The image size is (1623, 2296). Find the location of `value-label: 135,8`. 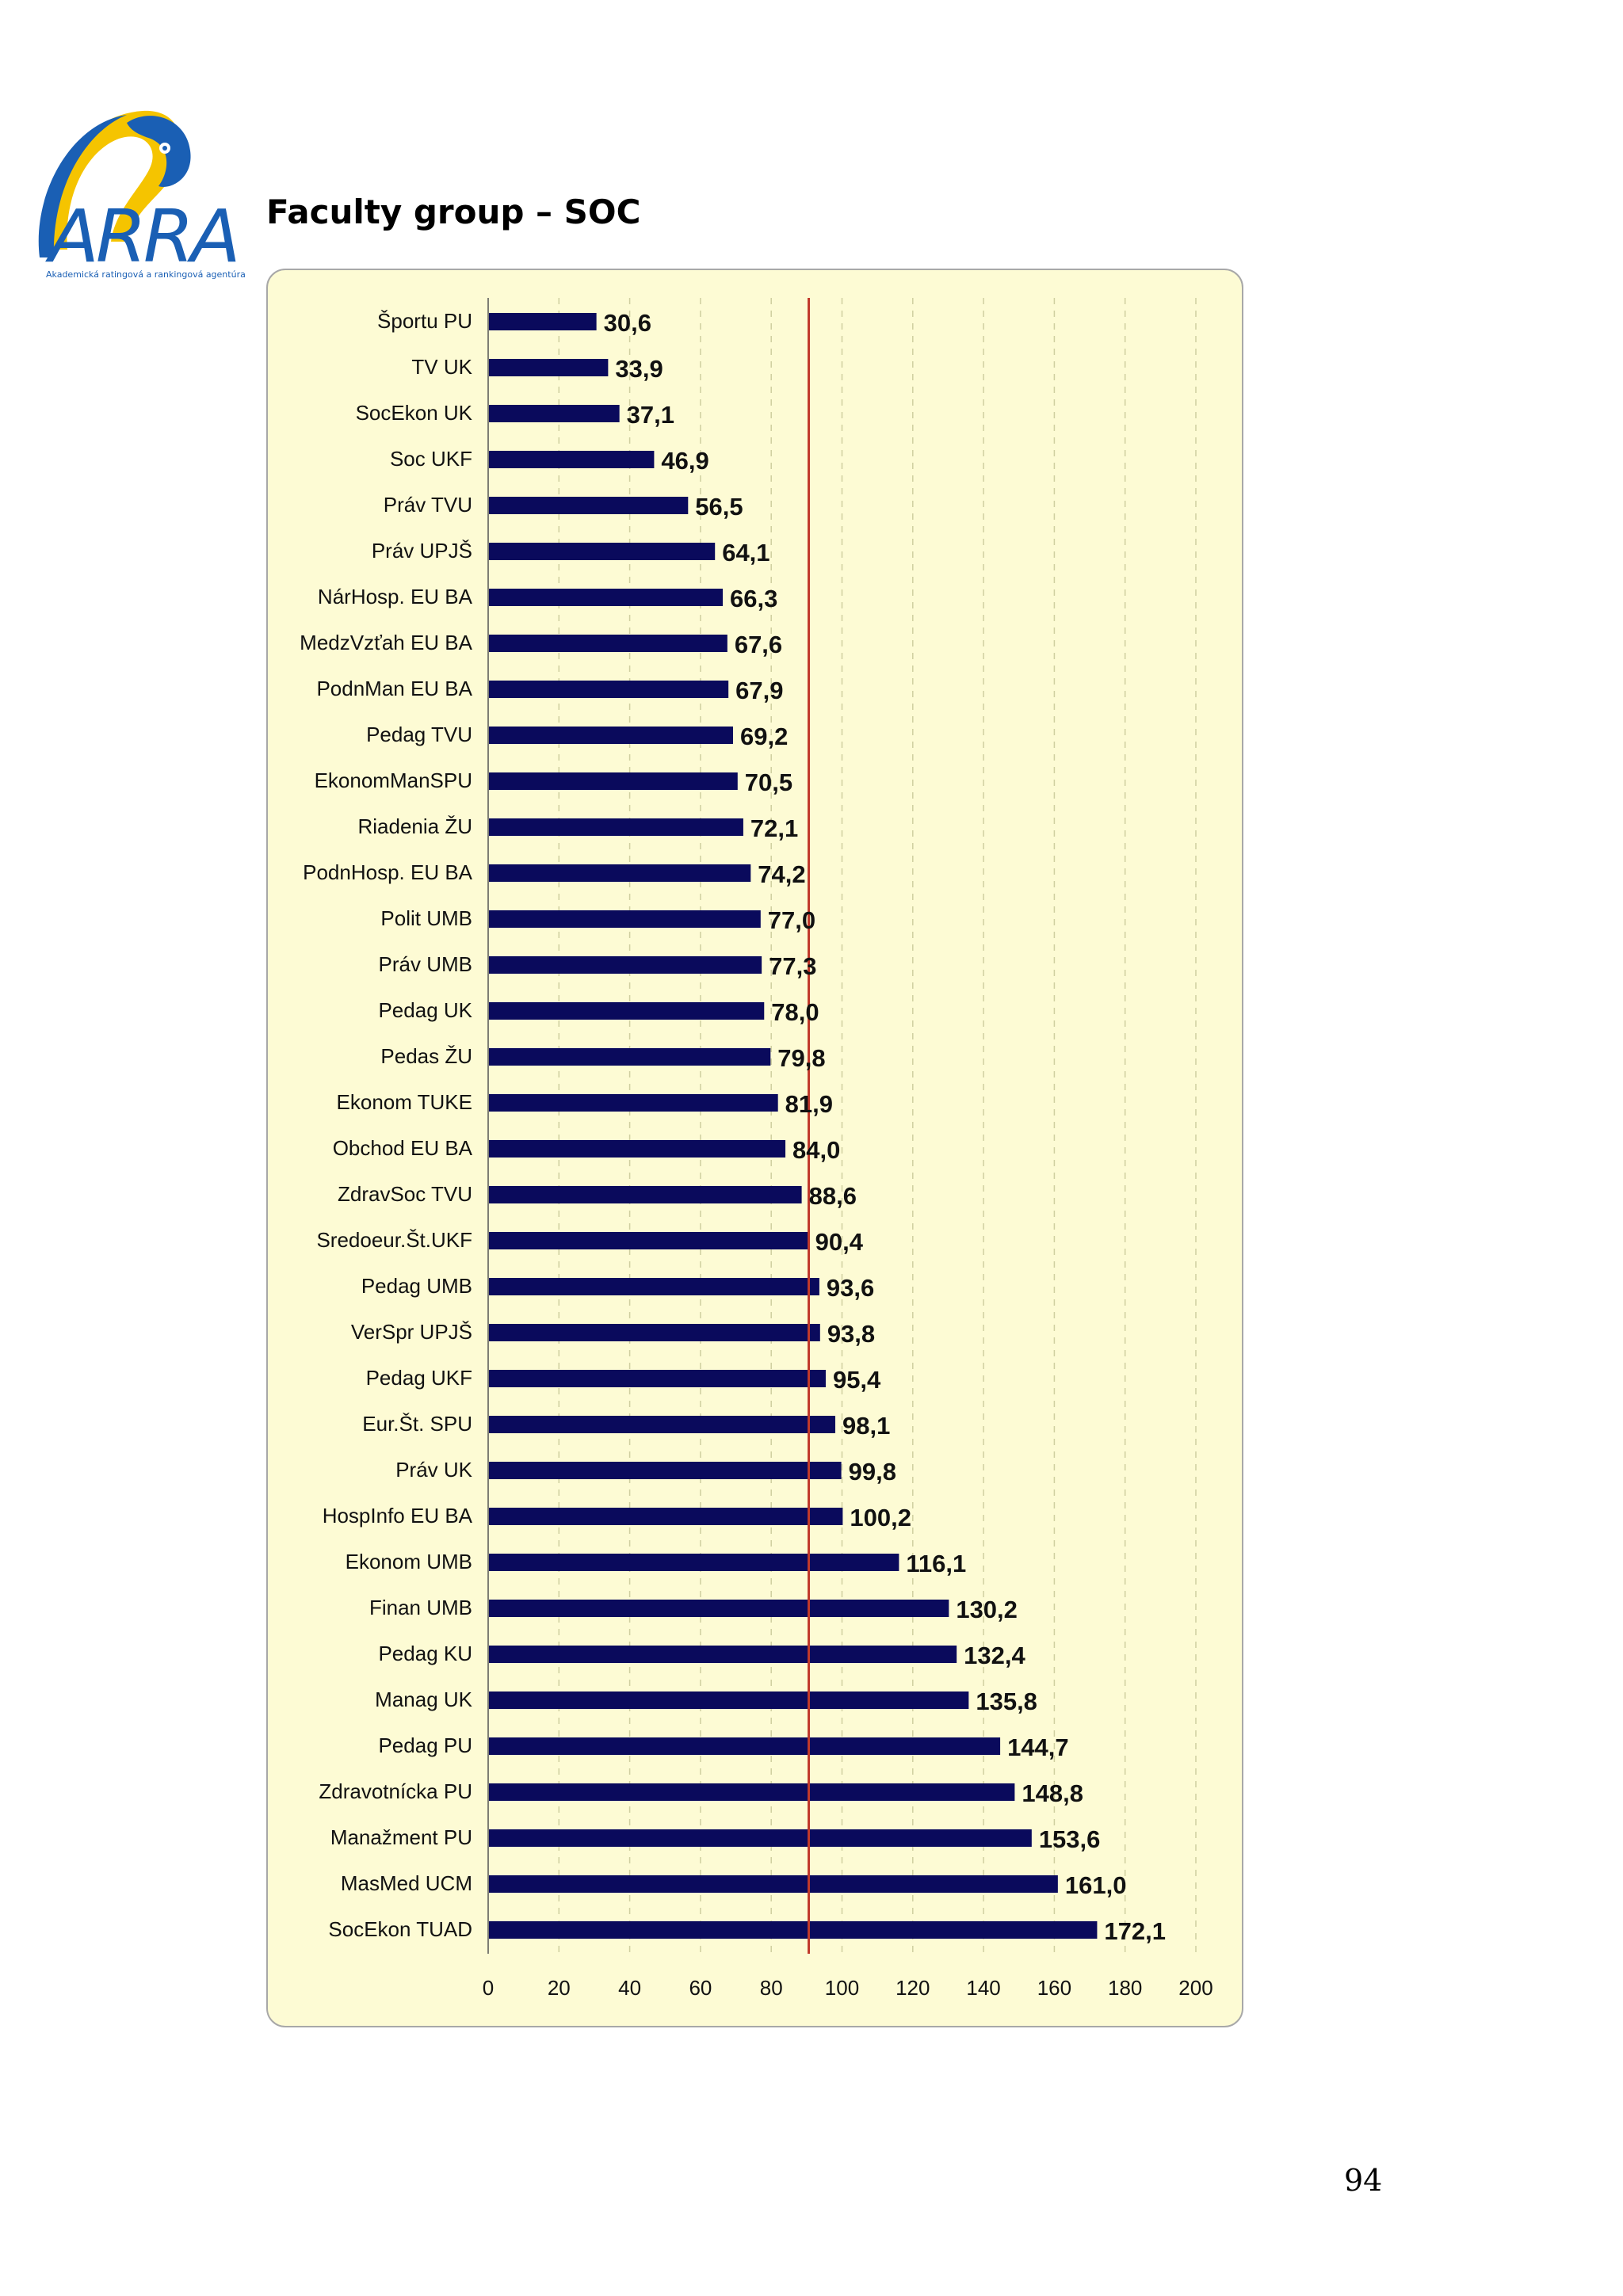

value-label: 135,8 is located at coordinates (1007, 1701).